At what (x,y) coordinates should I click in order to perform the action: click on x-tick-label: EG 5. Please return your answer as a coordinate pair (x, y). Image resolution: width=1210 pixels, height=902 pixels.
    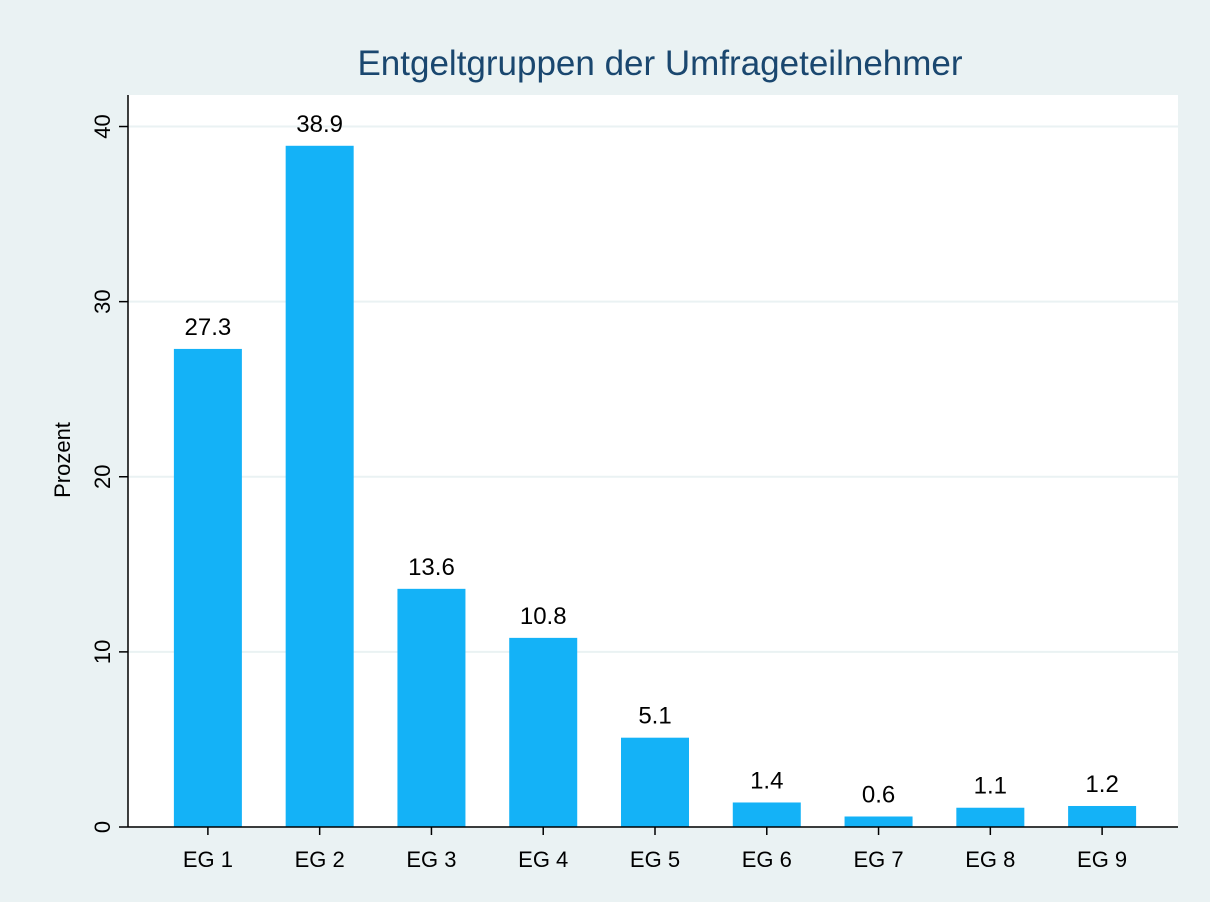
    Looking at the image, I should click on (655, 859).